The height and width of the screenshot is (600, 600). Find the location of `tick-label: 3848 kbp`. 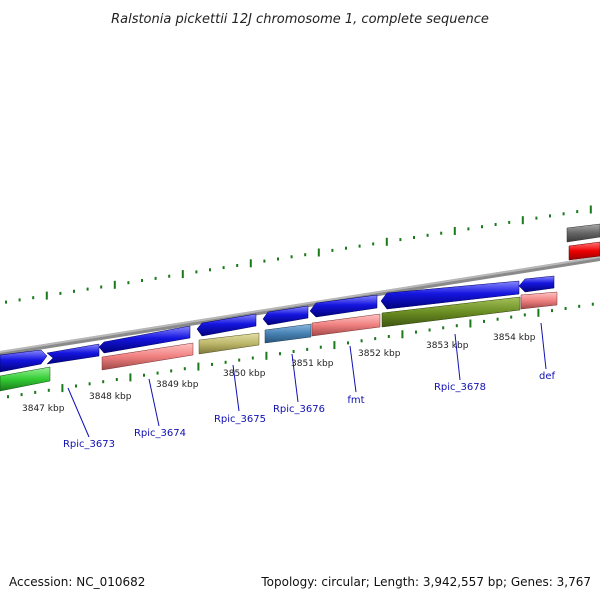

tick-label: 3848 kbp is located at coordinates (110, 397).